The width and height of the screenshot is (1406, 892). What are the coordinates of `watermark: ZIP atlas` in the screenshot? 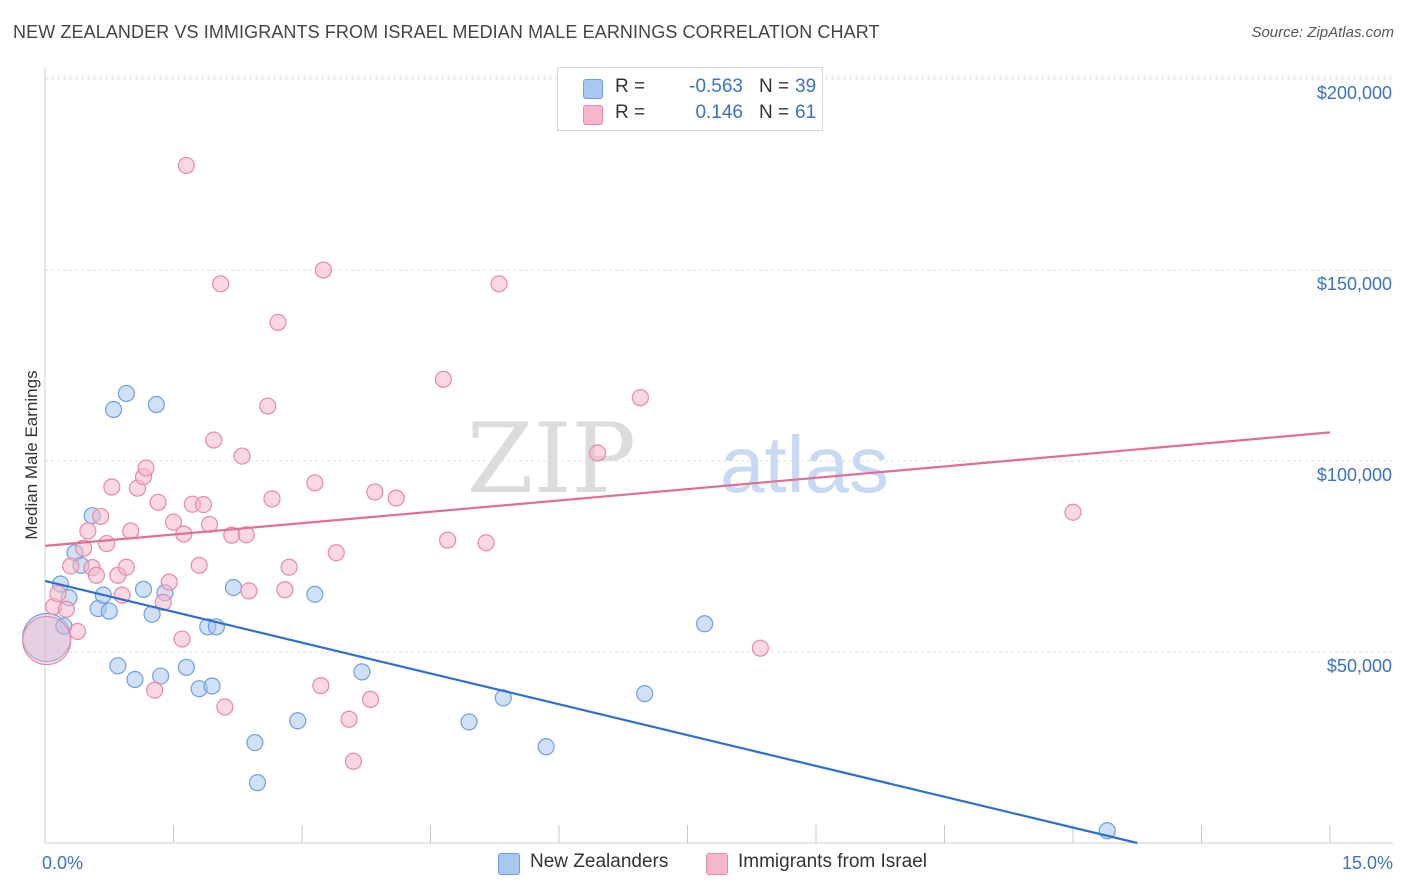 It's located at (678, 459).